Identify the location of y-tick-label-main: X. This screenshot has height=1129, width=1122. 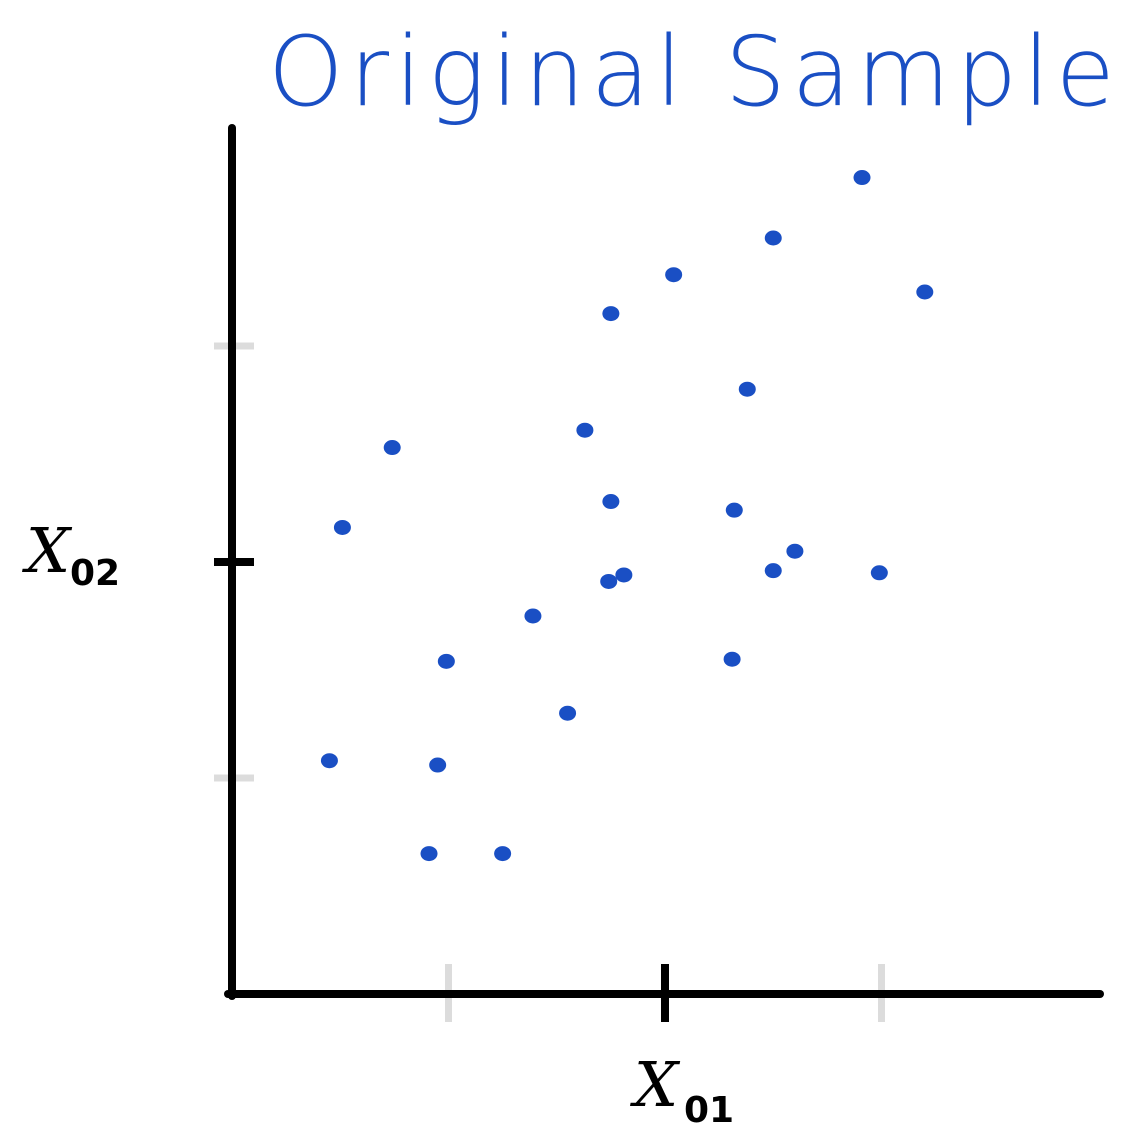
(47, 550).